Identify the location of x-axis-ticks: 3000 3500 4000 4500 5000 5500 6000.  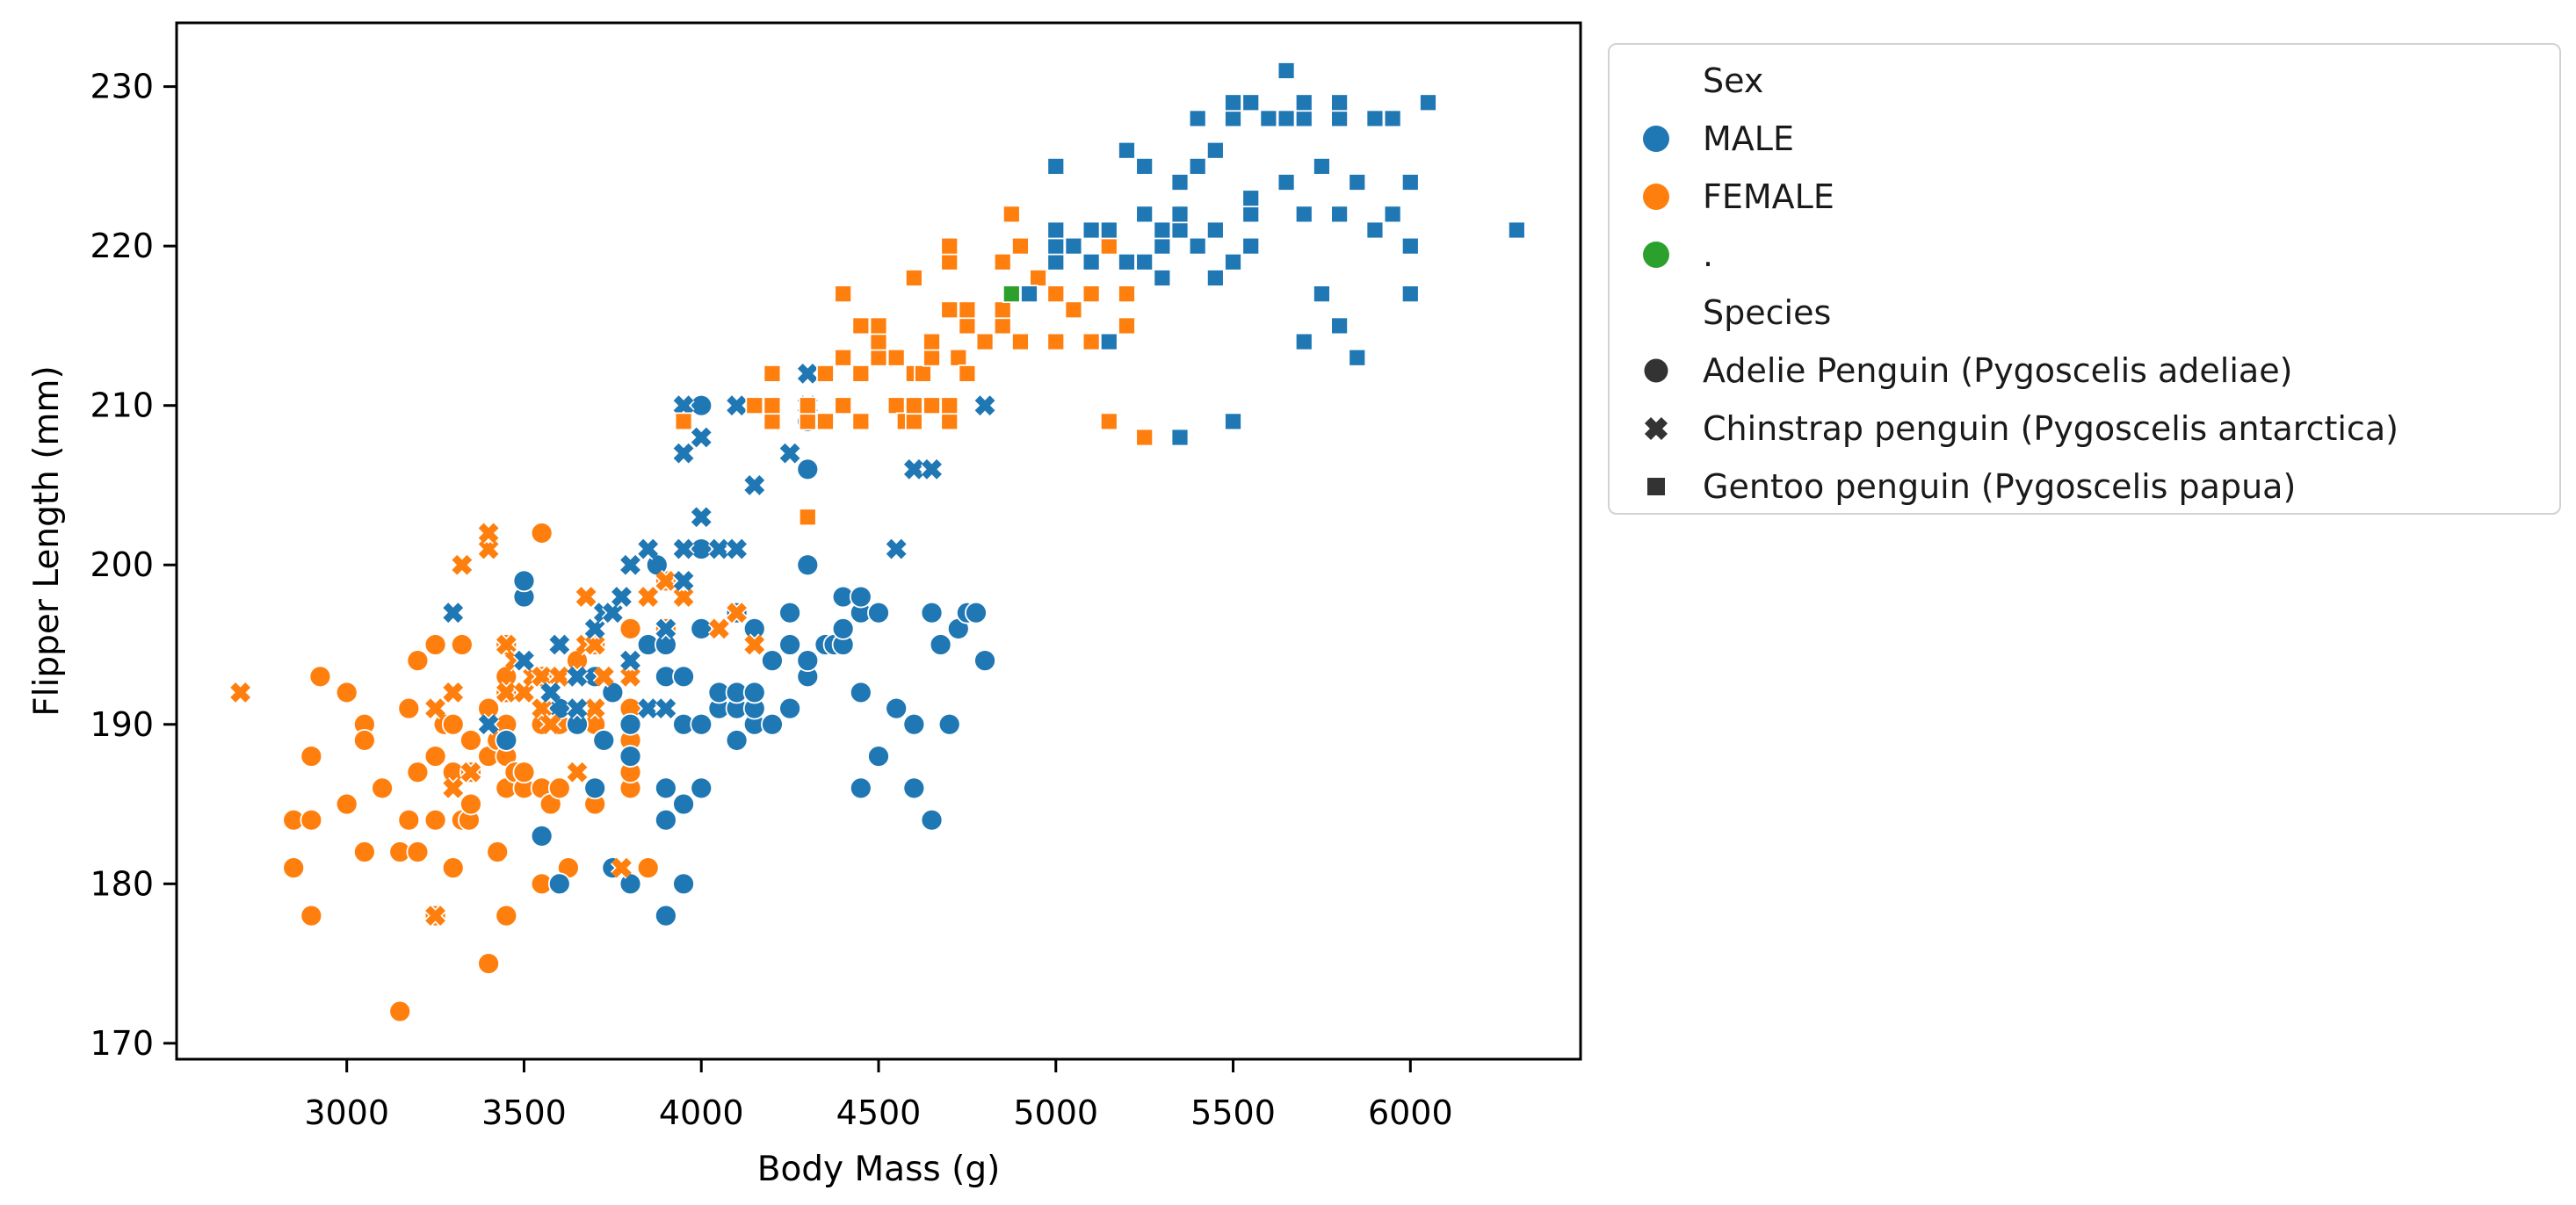
(878, 1095).